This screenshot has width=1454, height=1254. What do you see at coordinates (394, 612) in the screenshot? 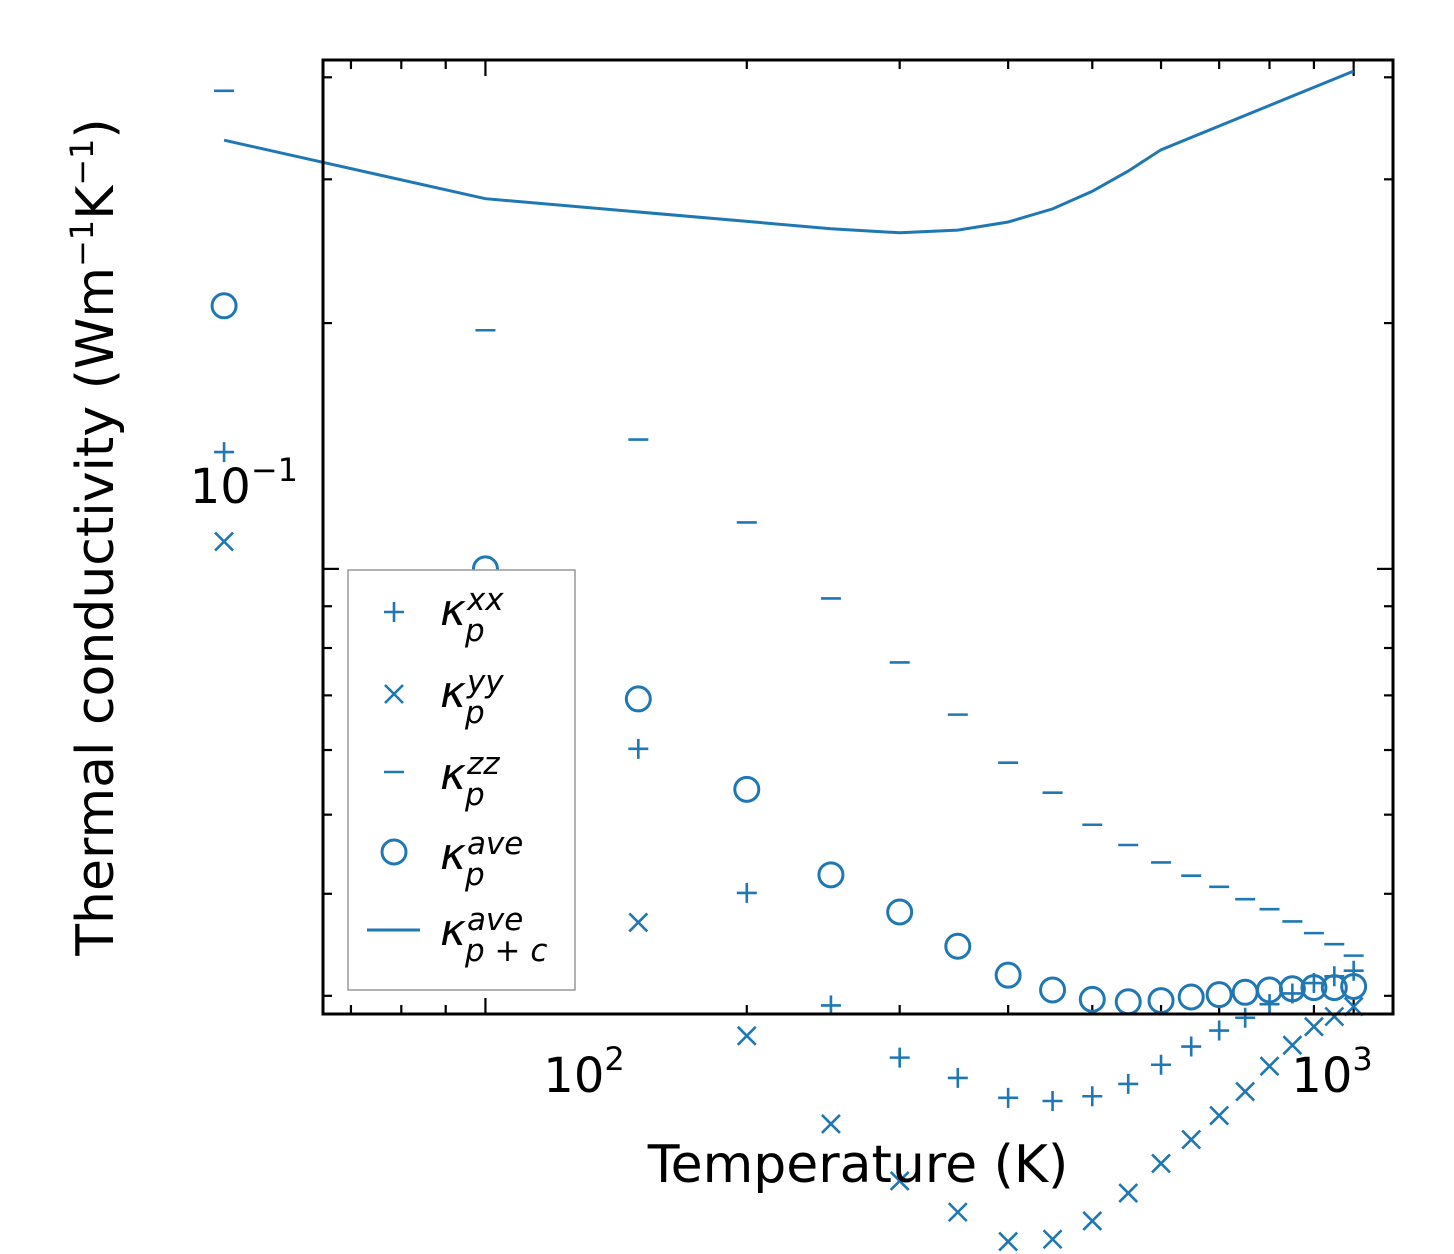
I see `legend-marker-kappa_p_xx` at bounding box center [394, 612].